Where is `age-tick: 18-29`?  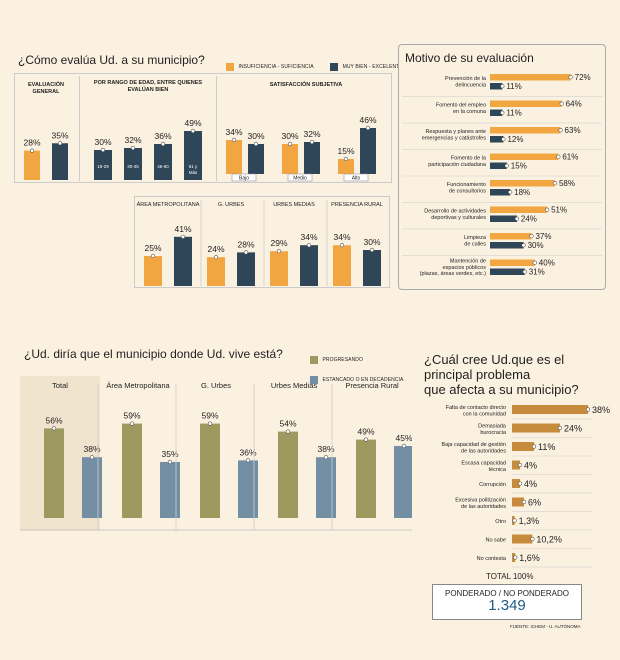
age-tick: 18-29 is located at coordinates (103, 166).